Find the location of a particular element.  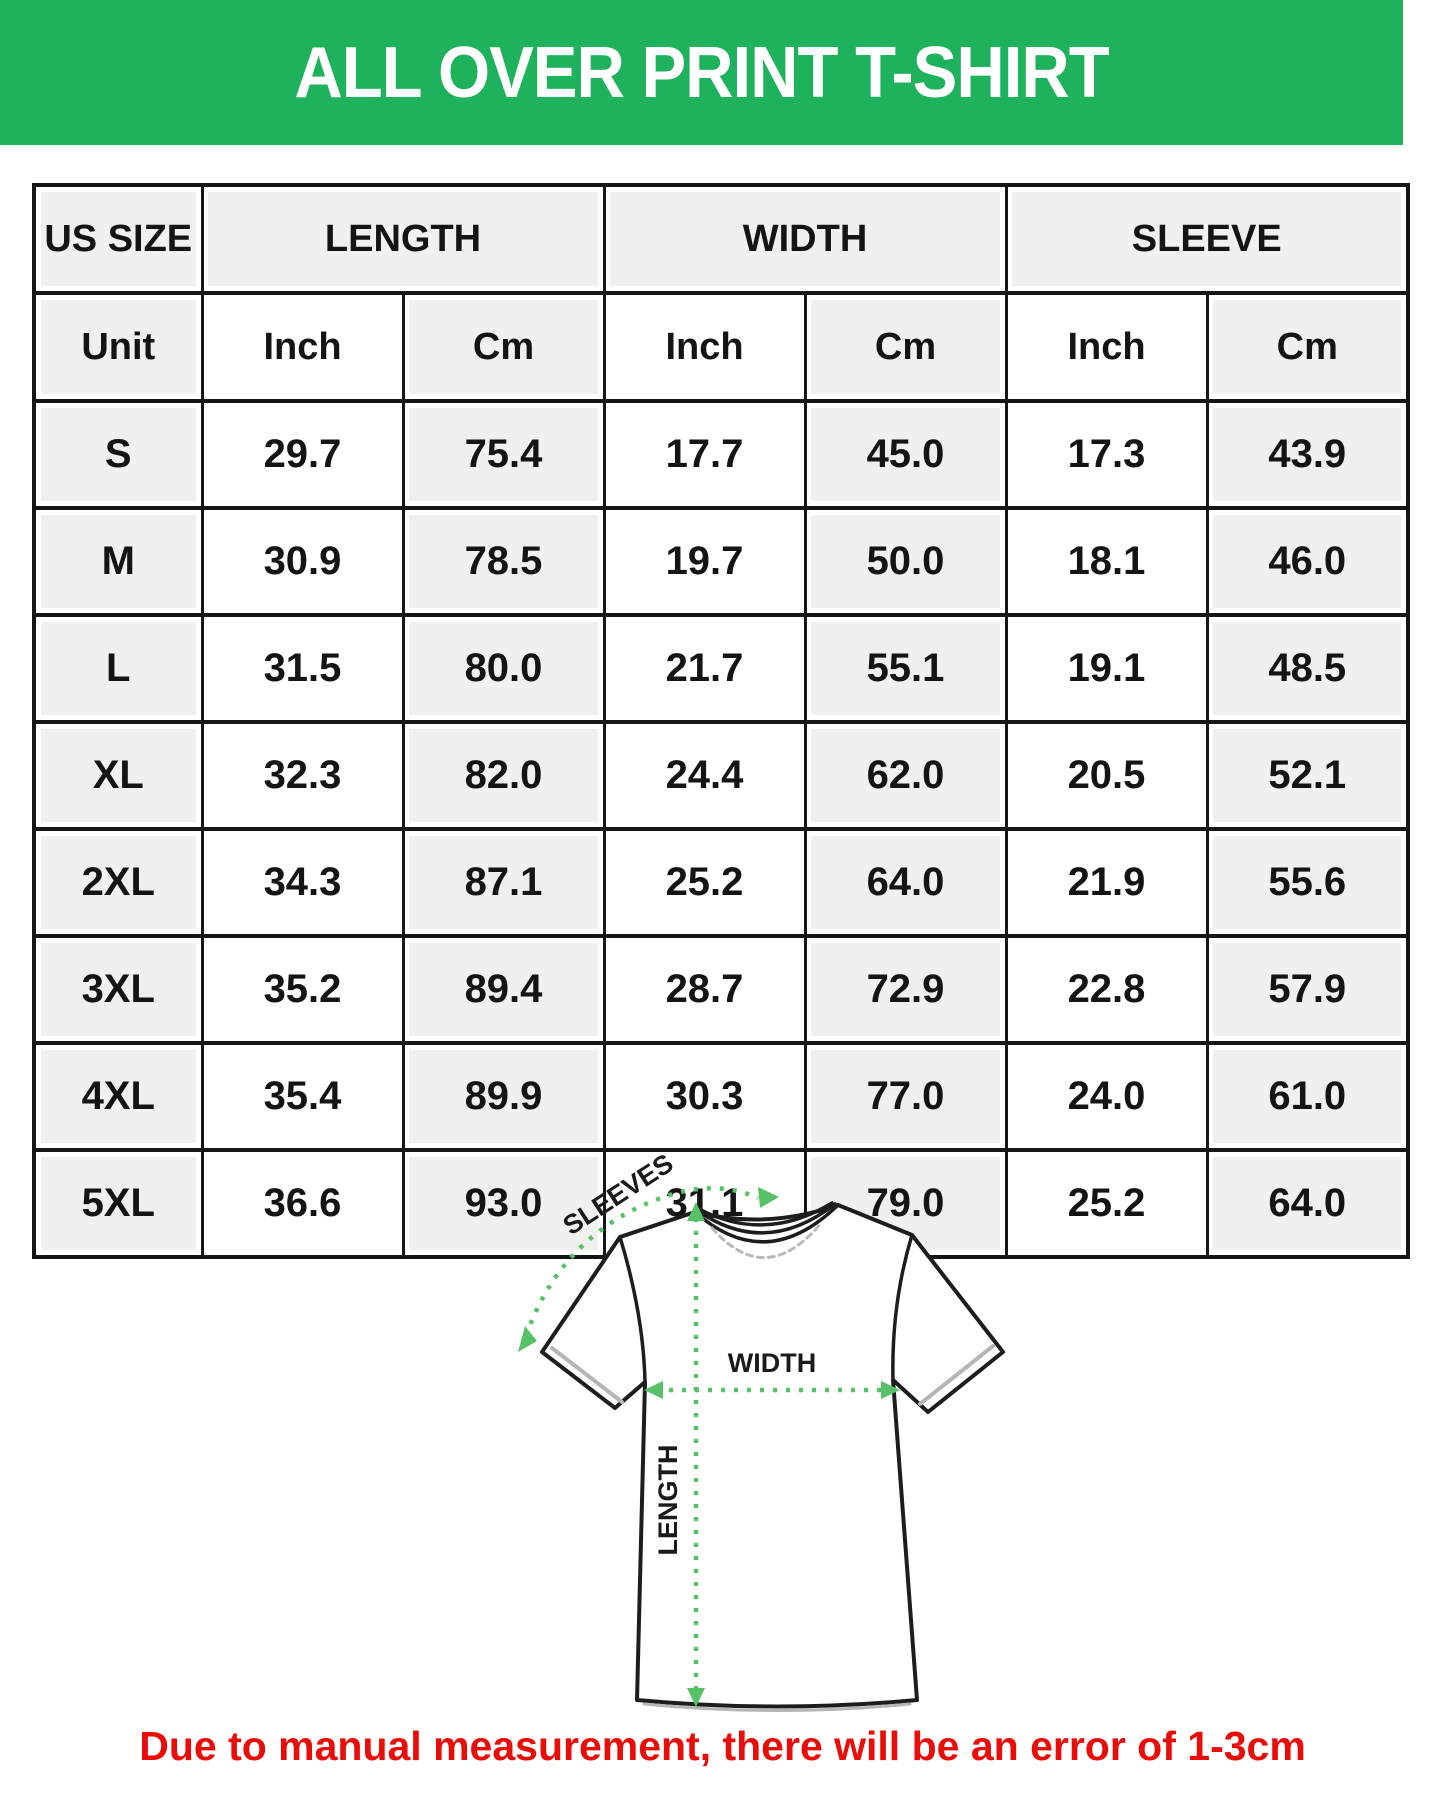

value-cell: 32.3 is located at coordinates (302, 775).